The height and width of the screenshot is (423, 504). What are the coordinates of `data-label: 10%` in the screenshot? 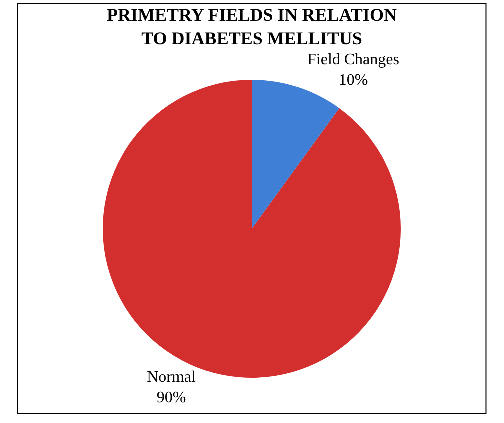 It's located at (353, 81).